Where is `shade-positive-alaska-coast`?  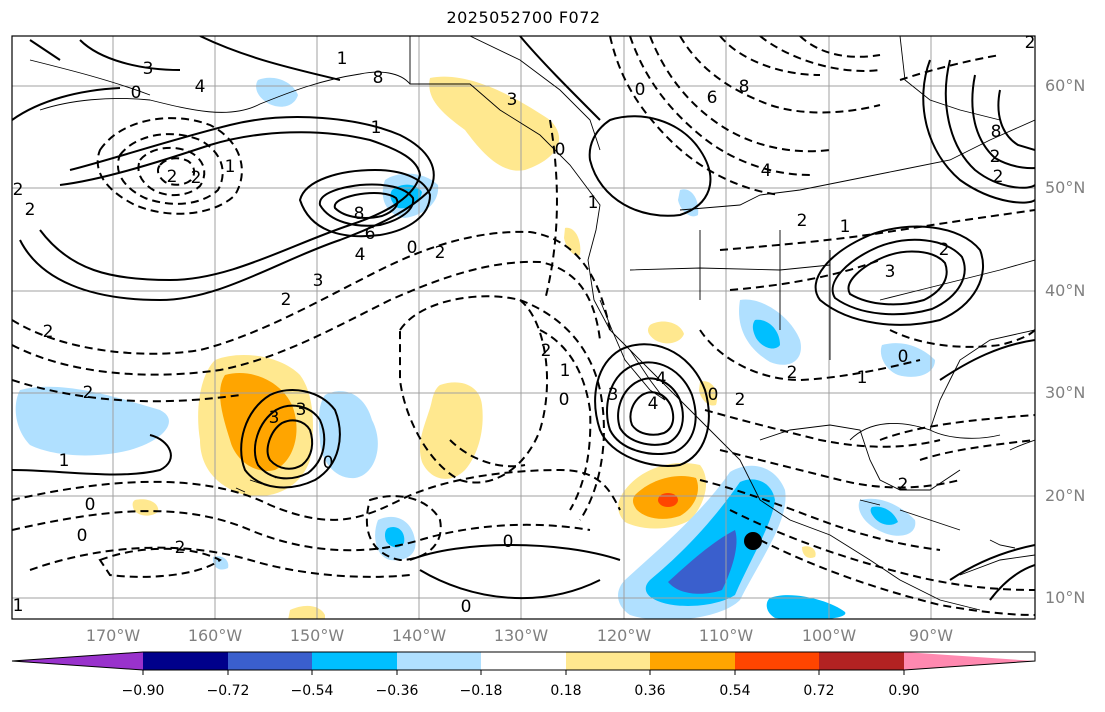 shade-positive-alaska-coast is located at coordinates (494, 123).